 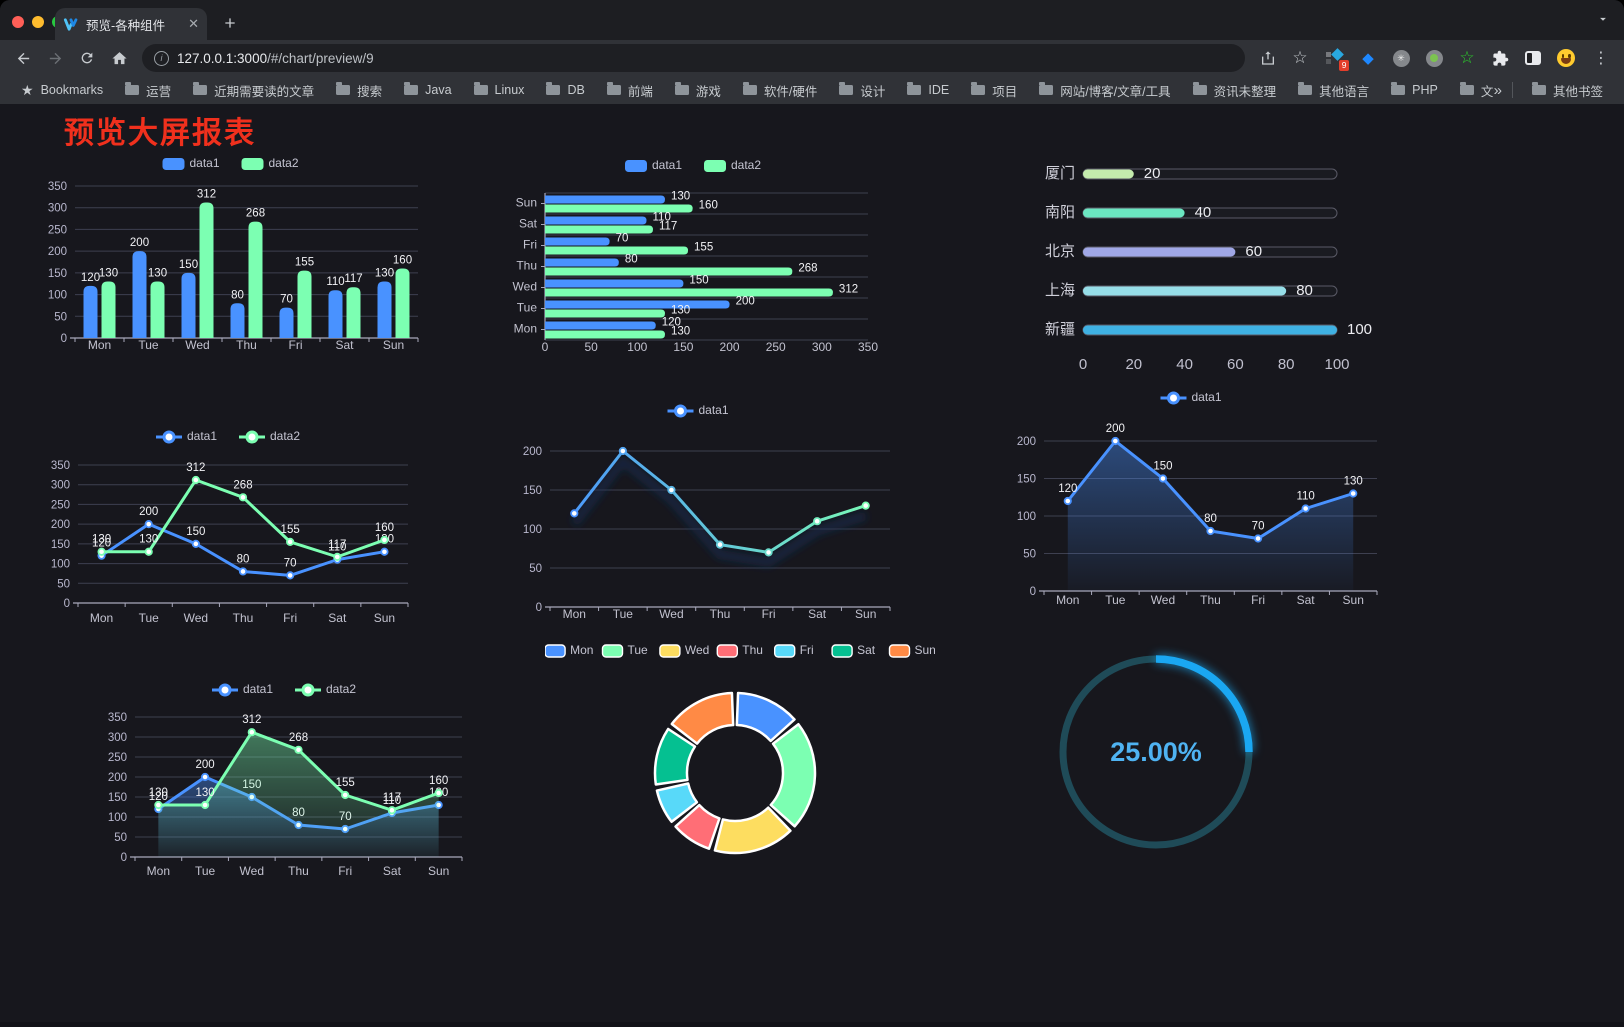 I want to click on window-minimize-button, so click(x=38, y=22).